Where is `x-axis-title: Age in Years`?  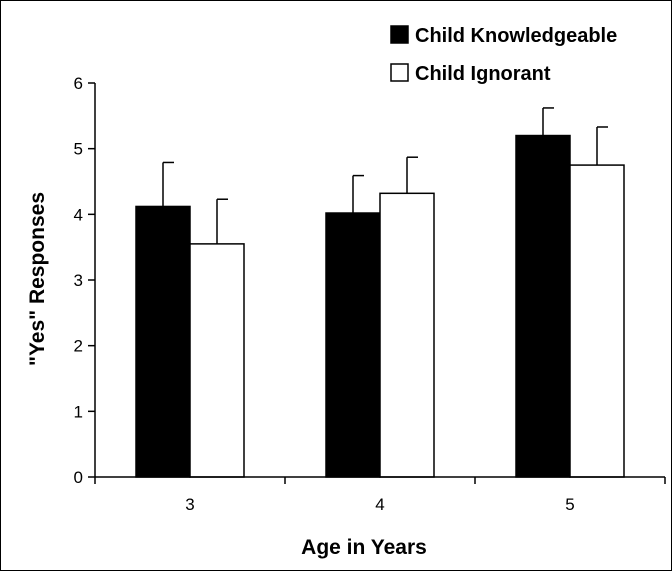
x-axis-title: Age in Years is located at coordinates (364, 547).